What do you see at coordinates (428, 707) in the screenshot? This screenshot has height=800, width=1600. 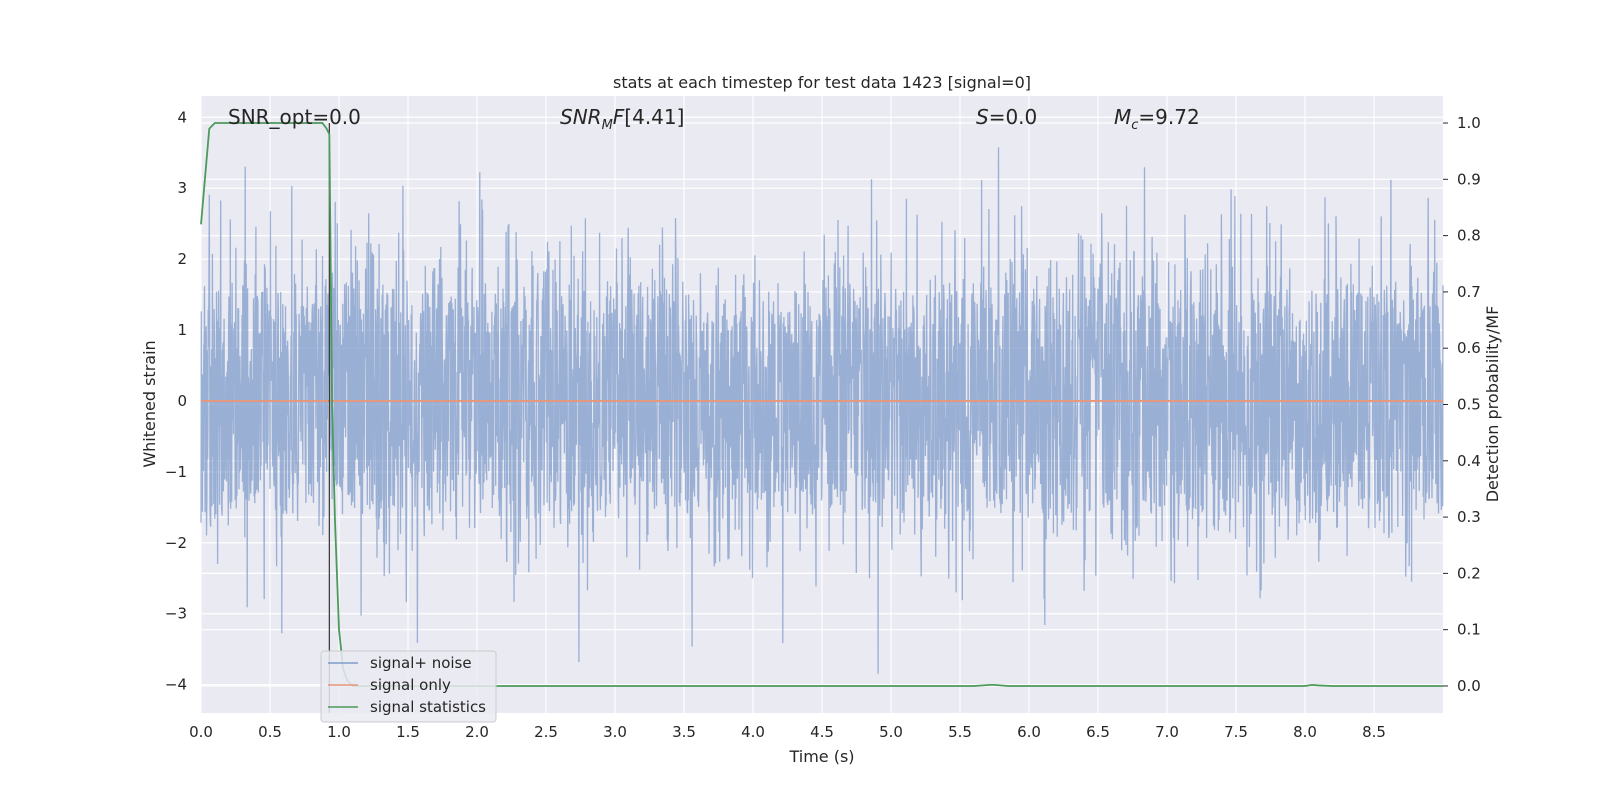 I see `legend-label-signal-statistics: signal statistics` at bounding box center [428, 707].